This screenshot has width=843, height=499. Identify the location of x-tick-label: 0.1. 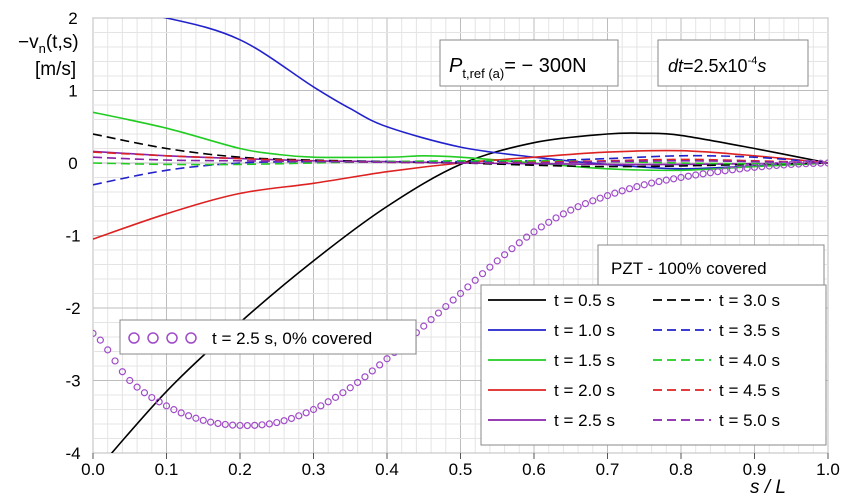
(167, 469).